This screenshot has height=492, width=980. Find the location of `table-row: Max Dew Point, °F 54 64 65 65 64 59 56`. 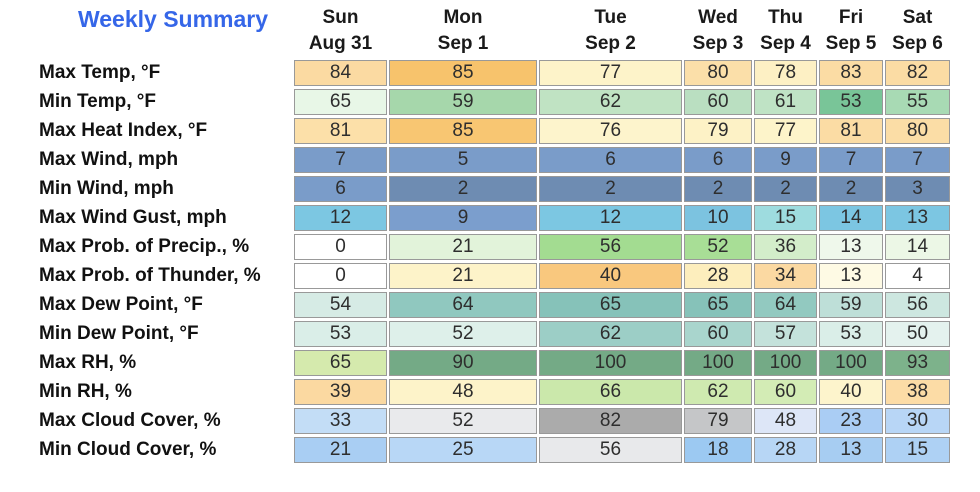

table-row: Max Dew Point, °F 54 64 65 65 64 59 56 is located at coordinates (476, 305).